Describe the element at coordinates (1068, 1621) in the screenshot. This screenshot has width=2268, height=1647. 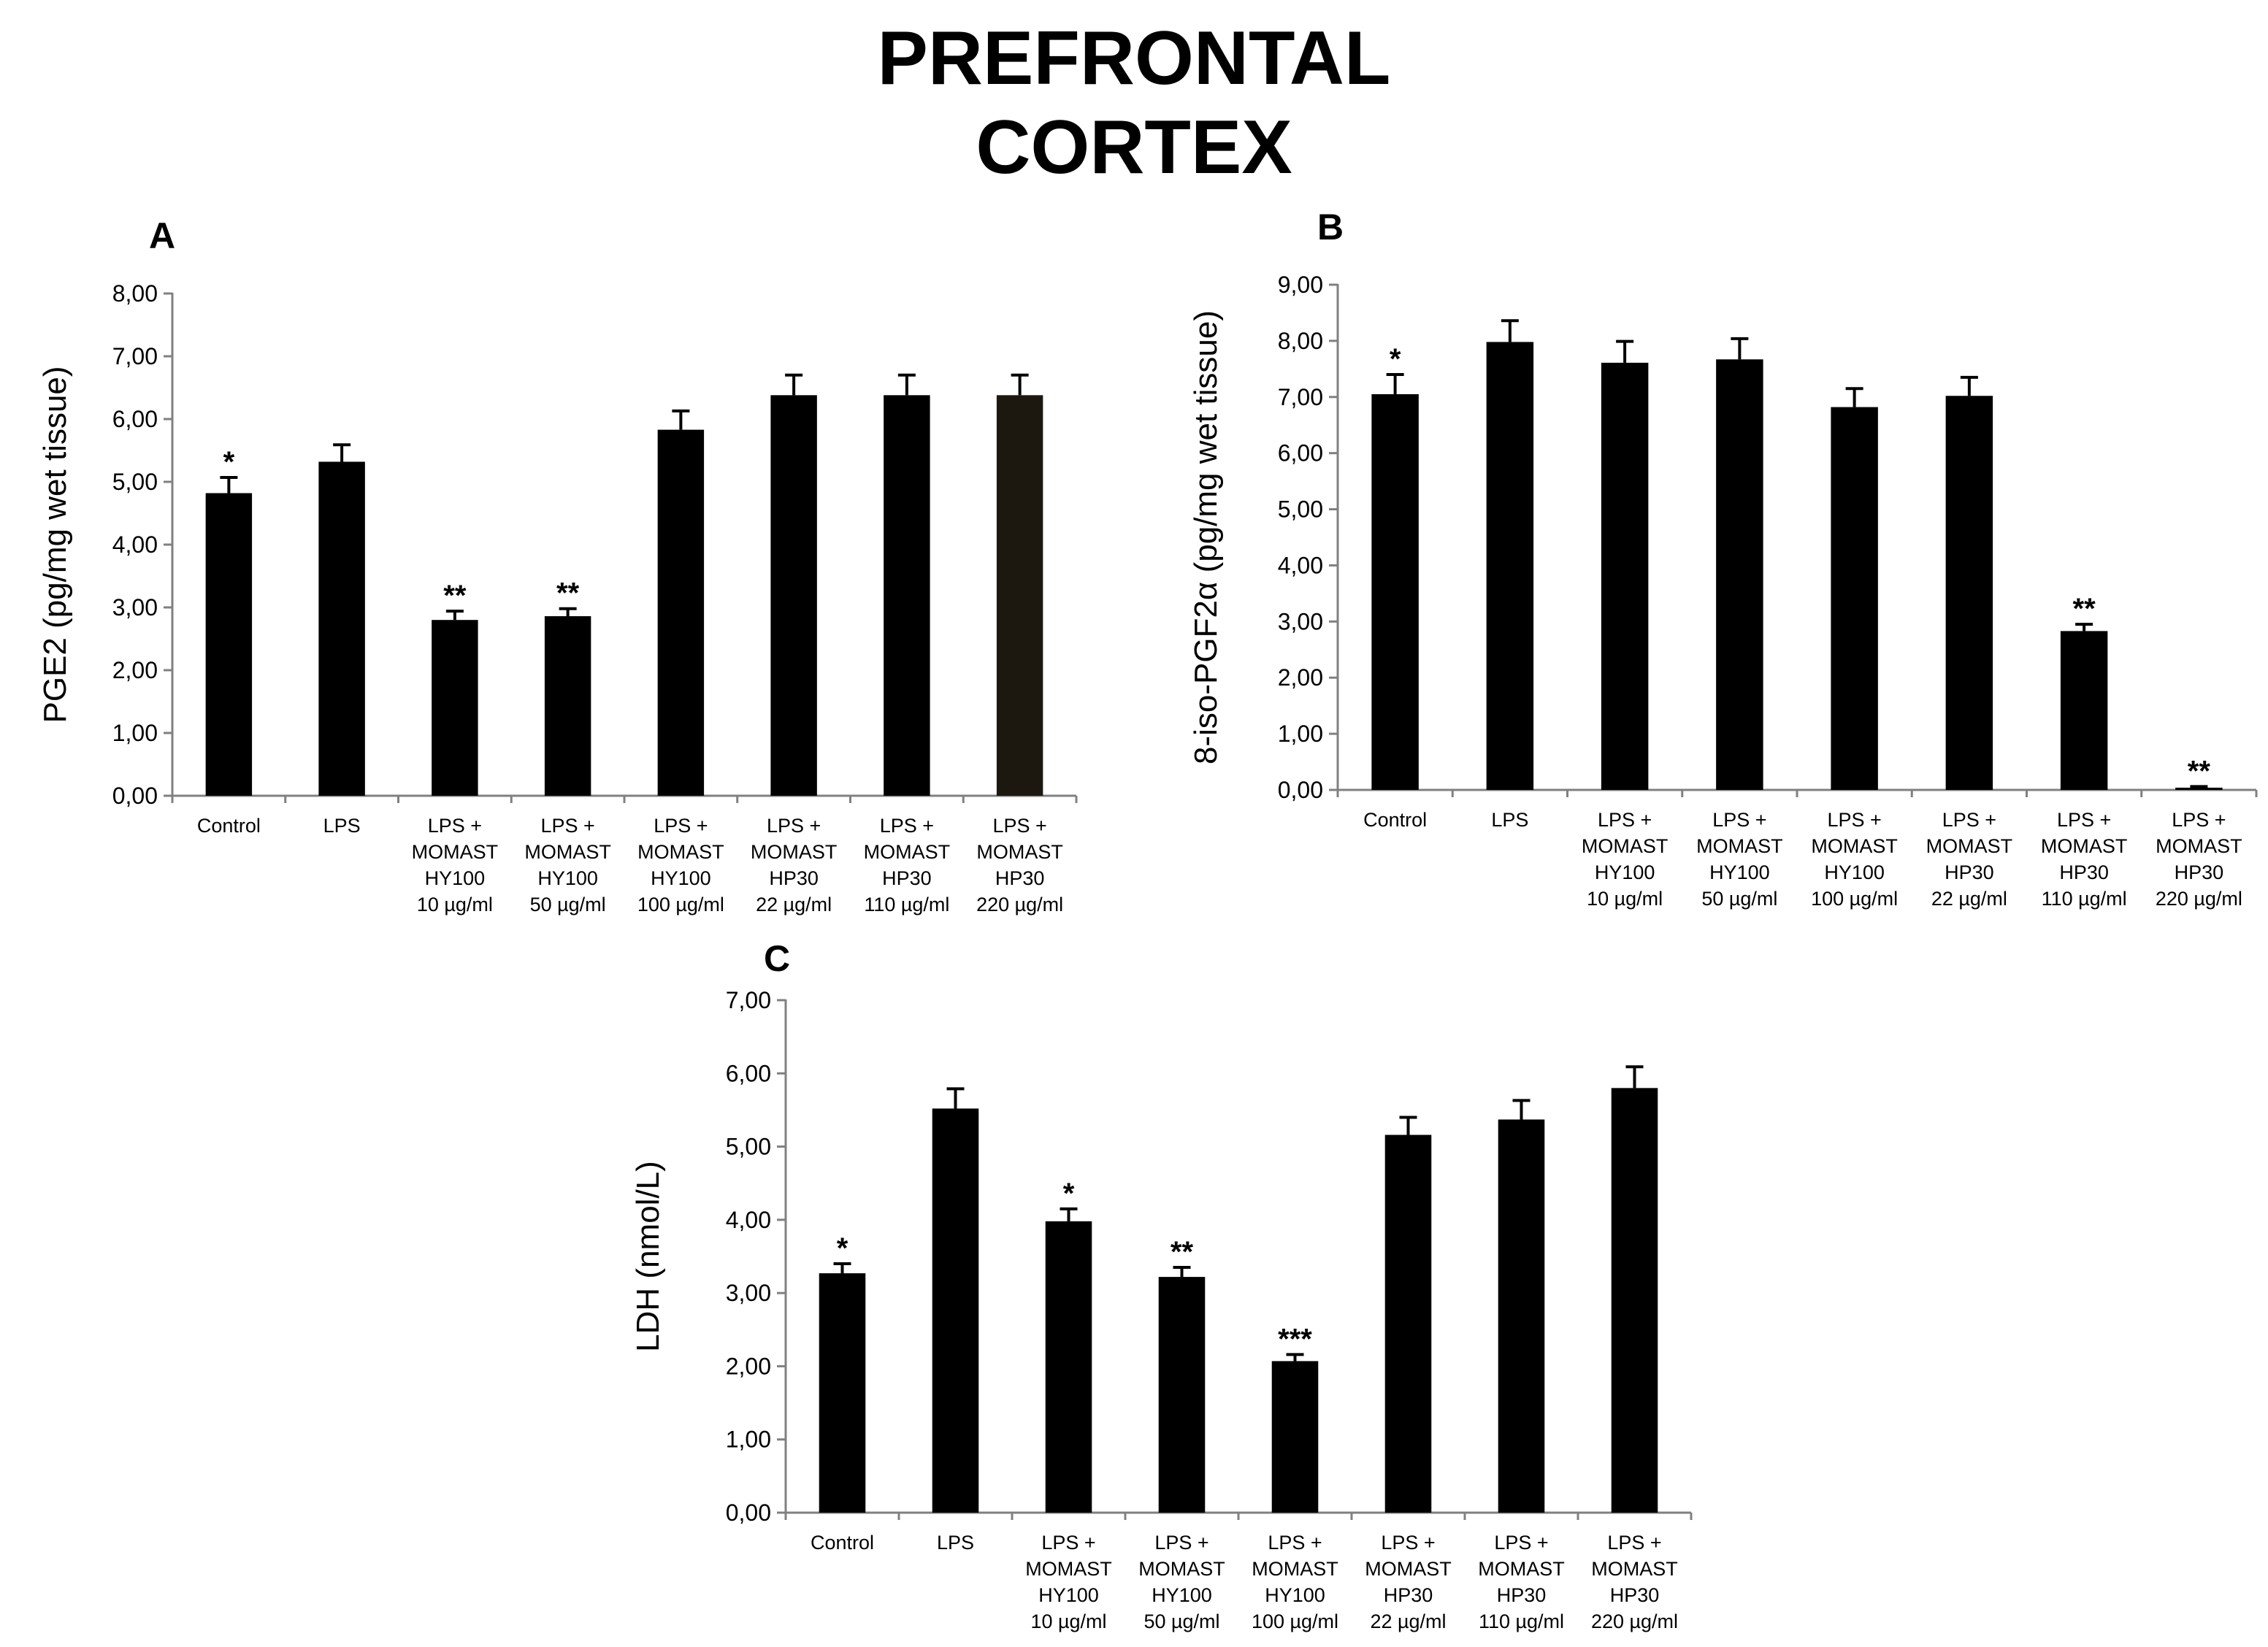
I see `category-label-line: 10 µg/ml` at that location.